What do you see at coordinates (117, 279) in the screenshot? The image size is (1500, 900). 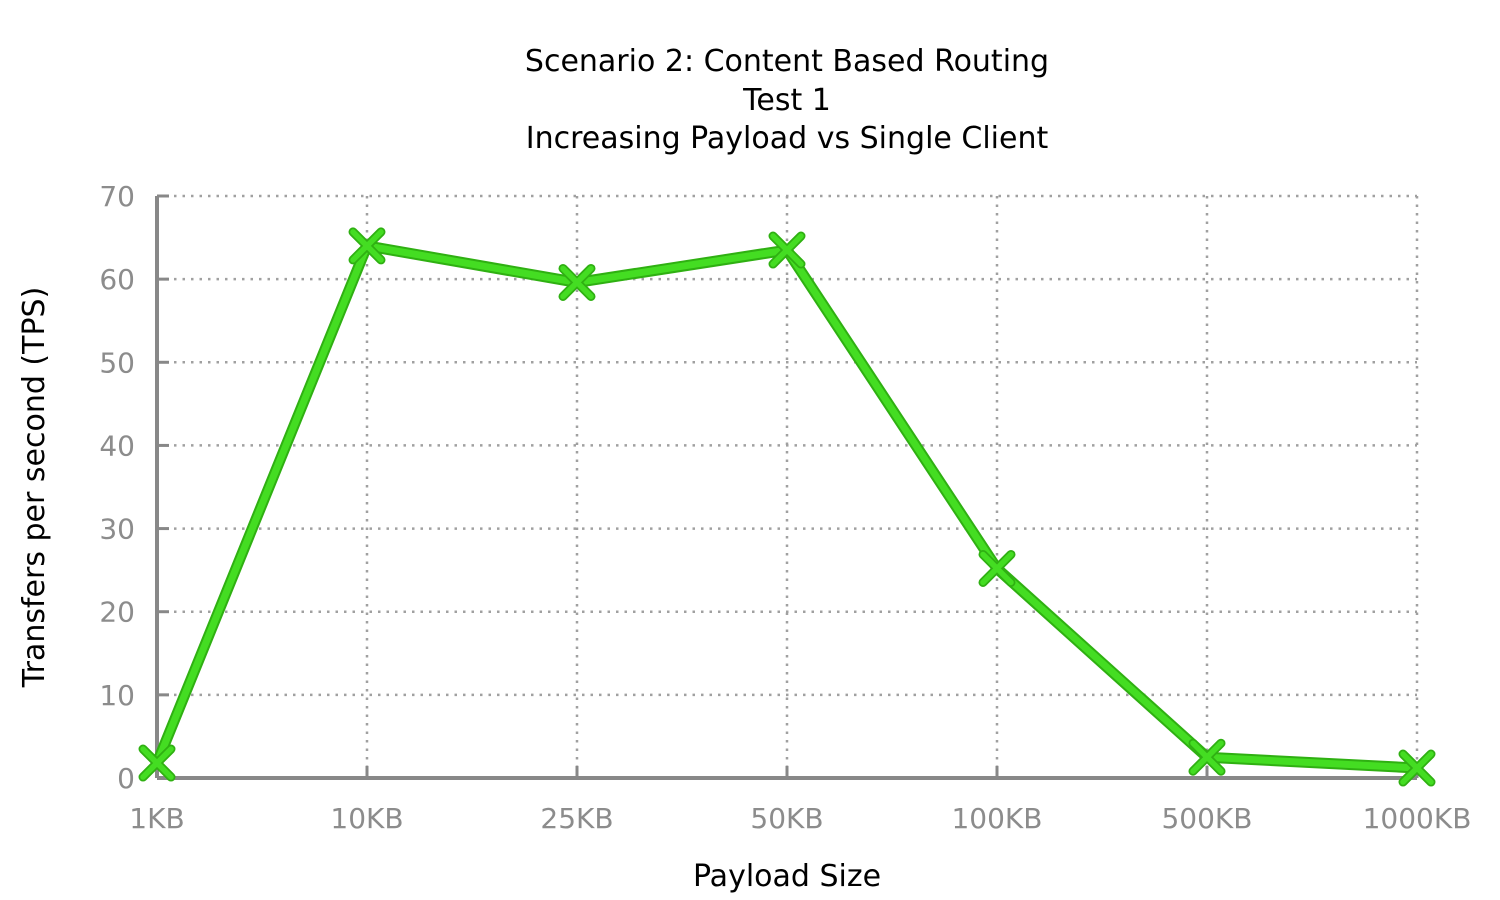 I see `y-tick-label: 60` at bounding box center [117, 279].